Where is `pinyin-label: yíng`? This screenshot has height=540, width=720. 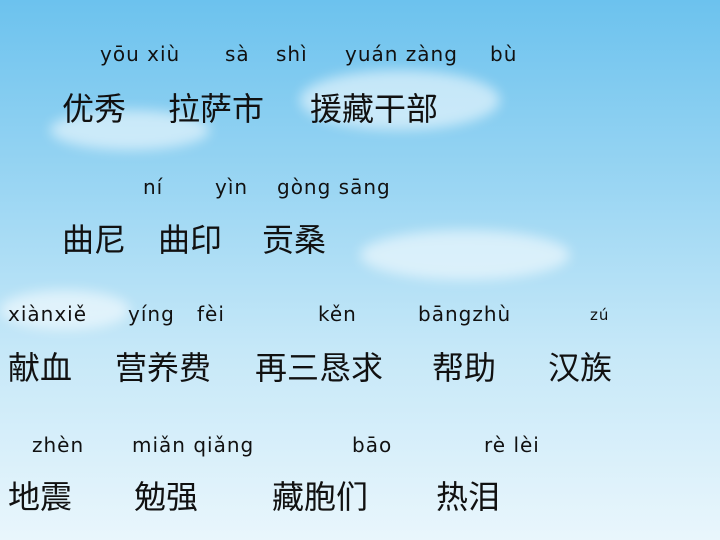
pinyin-label: yíng is located at coordinates (151, 314).